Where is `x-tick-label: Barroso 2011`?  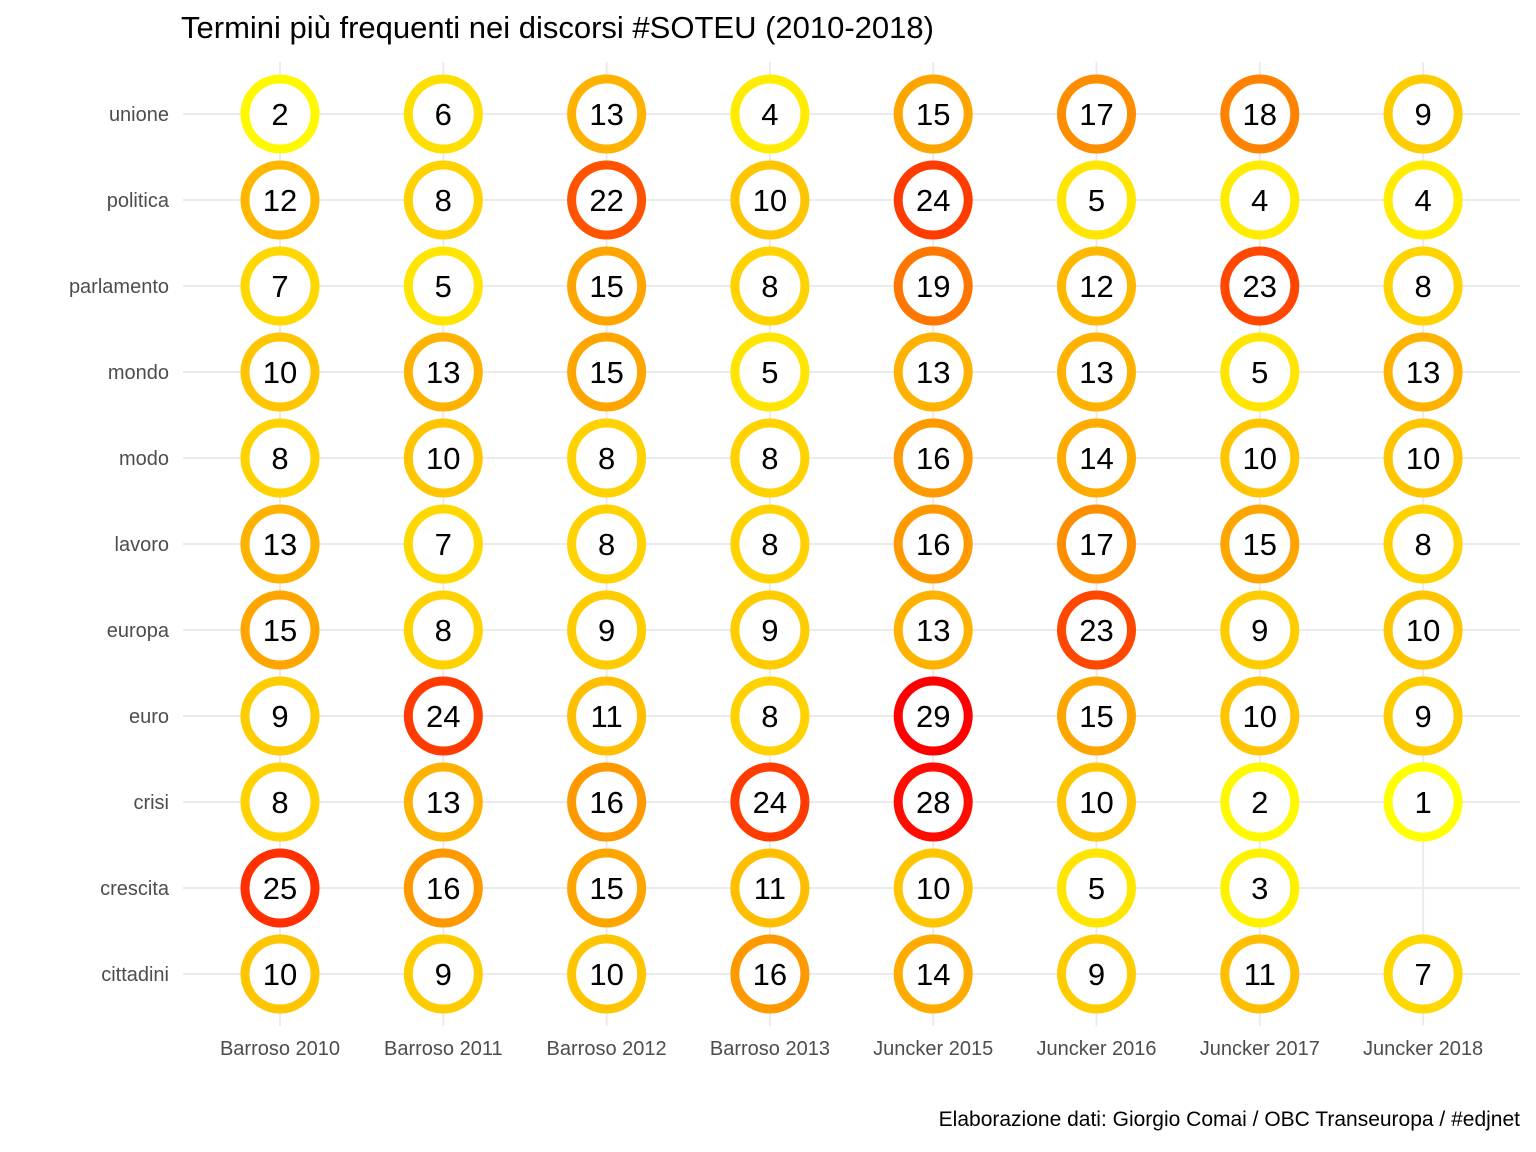 x-tick-label: Barroso 2011 is located at coordinates (443, 1049).